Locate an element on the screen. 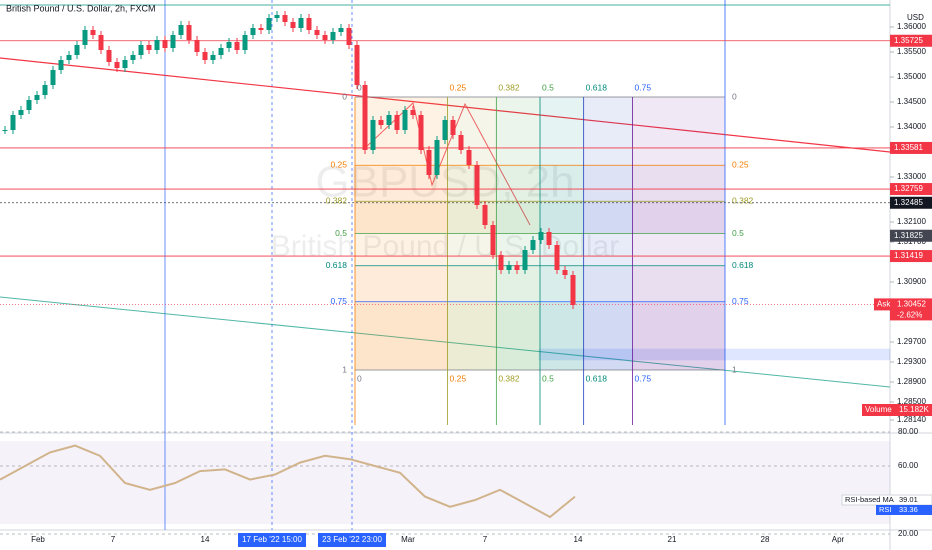 The height and width of the screenshot is (550, 932). fib-level-label: 1 is located at coordinates (344, 369).